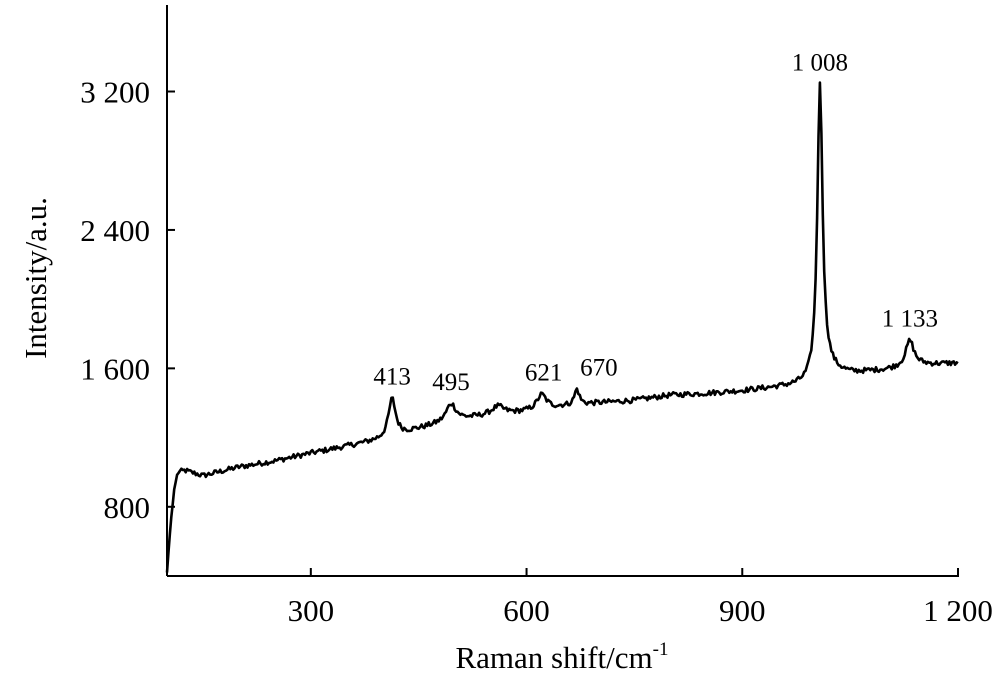 The width and height of the screenshot is (1000, 682). I want to click on x-axis-title-text: Raman shift/cm, so click(554, 657).